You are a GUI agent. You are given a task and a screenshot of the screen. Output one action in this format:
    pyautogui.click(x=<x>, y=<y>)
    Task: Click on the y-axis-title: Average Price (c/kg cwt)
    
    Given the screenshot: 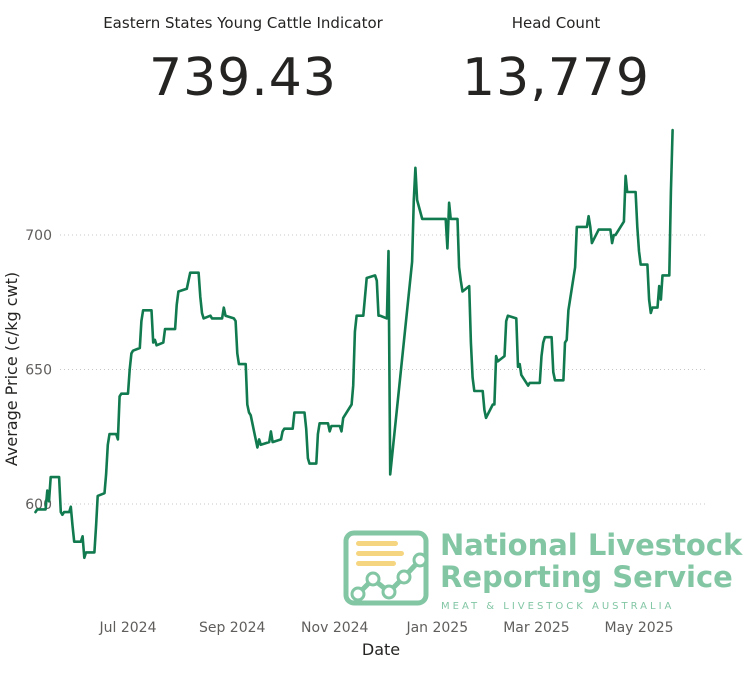 What is the action you would take?
    pyautogui.click(x=11, y=369)
    